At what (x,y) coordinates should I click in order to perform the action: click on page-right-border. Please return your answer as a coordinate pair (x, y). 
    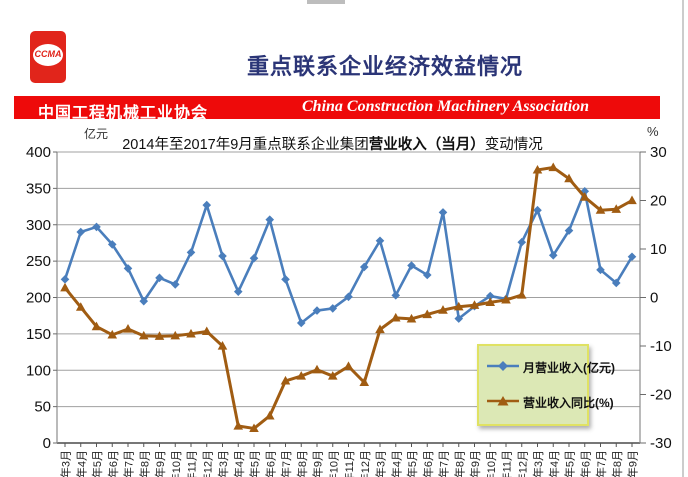
    Looking at the image, I should click on (683, 238).